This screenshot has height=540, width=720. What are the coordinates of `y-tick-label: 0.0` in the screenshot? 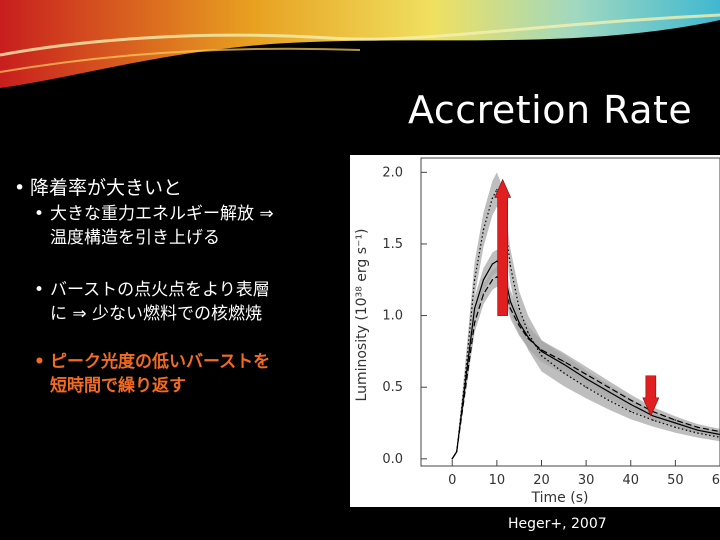 It's located at (392, 459).